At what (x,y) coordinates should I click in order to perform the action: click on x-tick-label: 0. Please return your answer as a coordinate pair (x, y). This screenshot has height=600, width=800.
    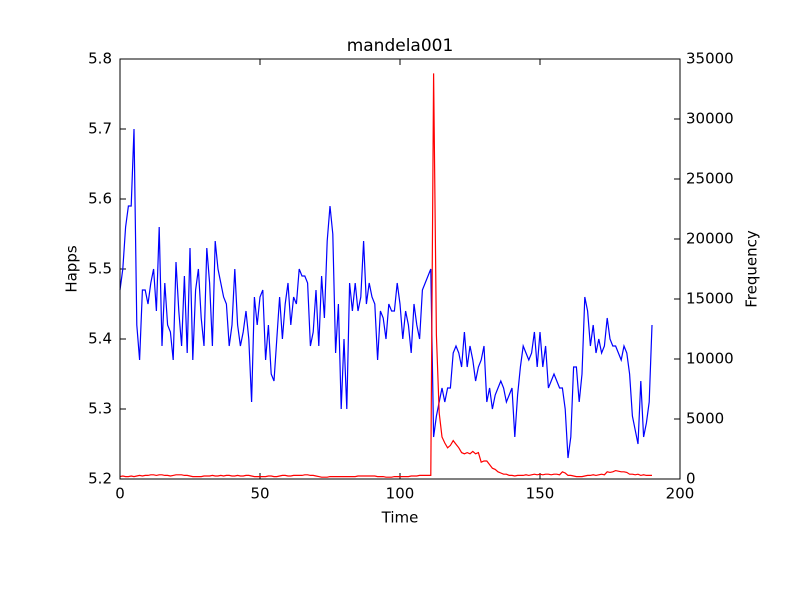
    Looking at the image, I should click on (120, 494).